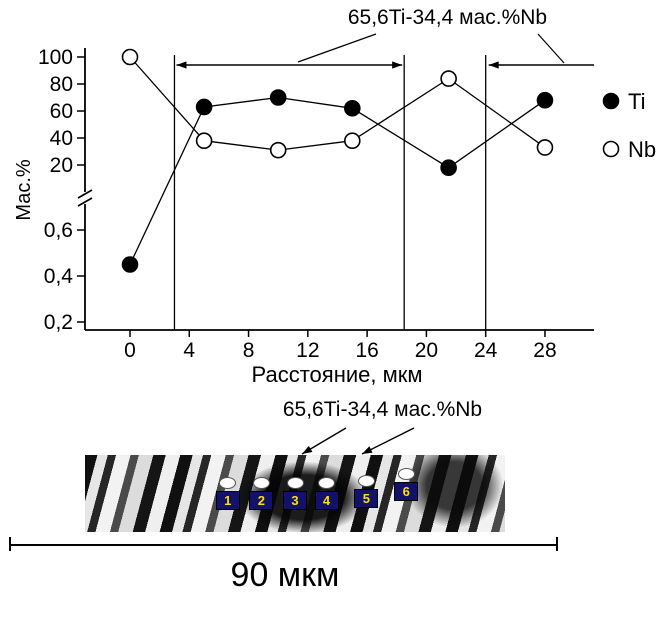 The image size is (672, 627). What do you see at coordinates (611, 101) in the screenshot?
I see `legend-marker-Ti` at bounding box center [611, 101].